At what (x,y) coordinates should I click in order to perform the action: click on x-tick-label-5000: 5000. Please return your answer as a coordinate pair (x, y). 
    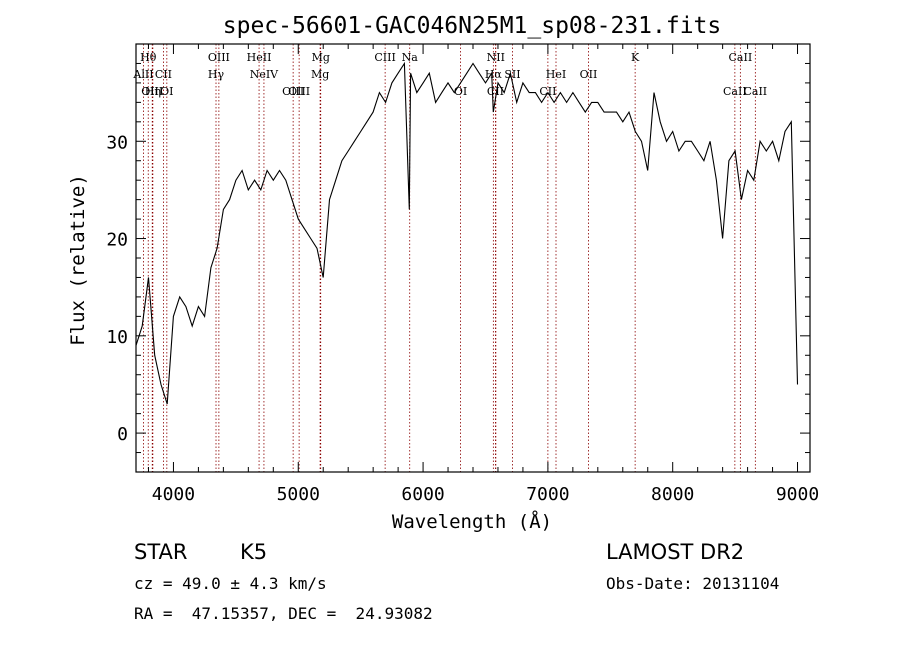
    Looking at the image, I should click on (298, 494).